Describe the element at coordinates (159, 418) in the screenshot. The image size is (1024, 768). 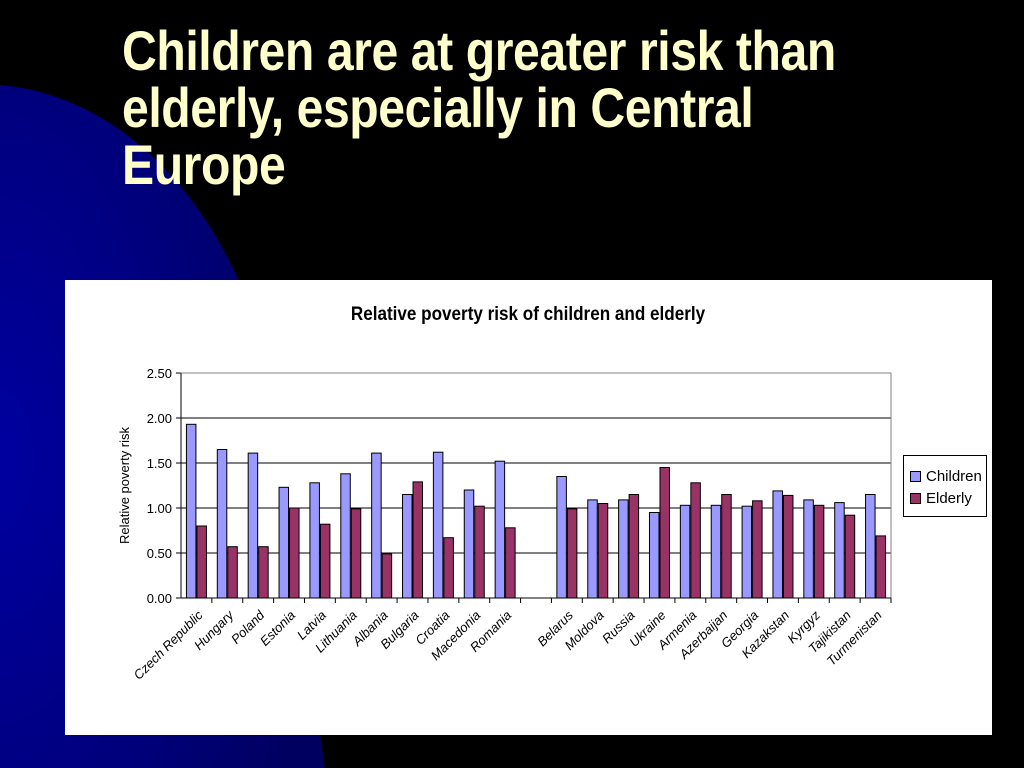
I see `y-tick-label: 2.00` at that location.